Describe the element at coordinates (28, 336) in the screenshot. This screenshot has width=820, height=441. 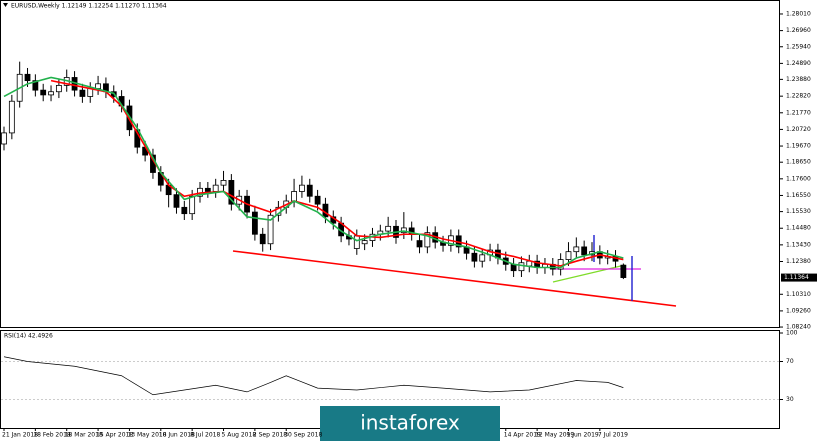
I see `rsi-title: RSI(14) 42.4926` at that location.